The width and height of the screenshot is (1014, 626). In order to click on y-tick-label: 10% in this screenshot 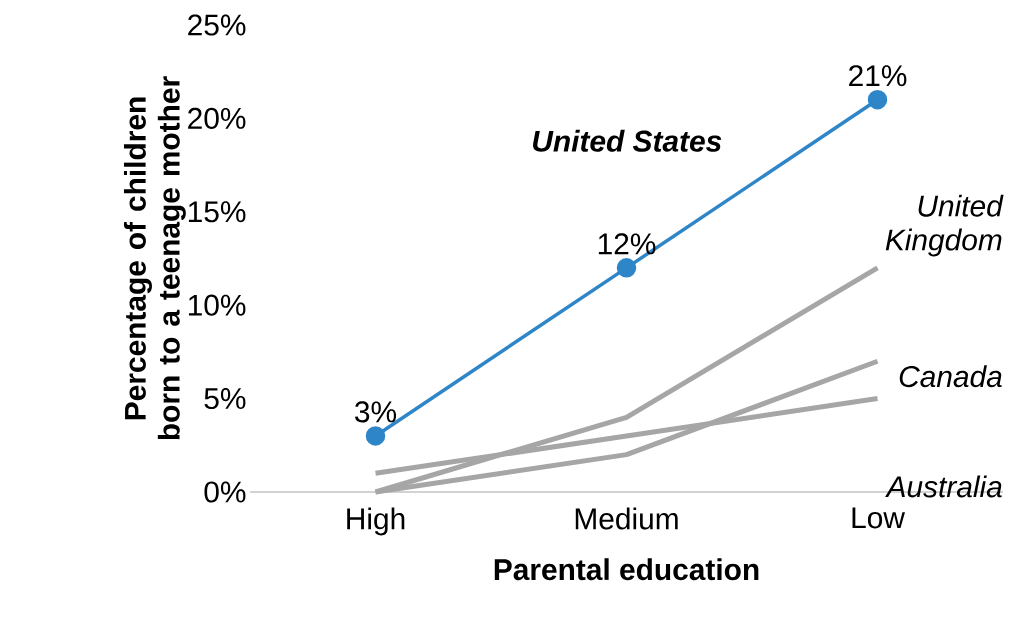, I will do `click(217, 305)`.